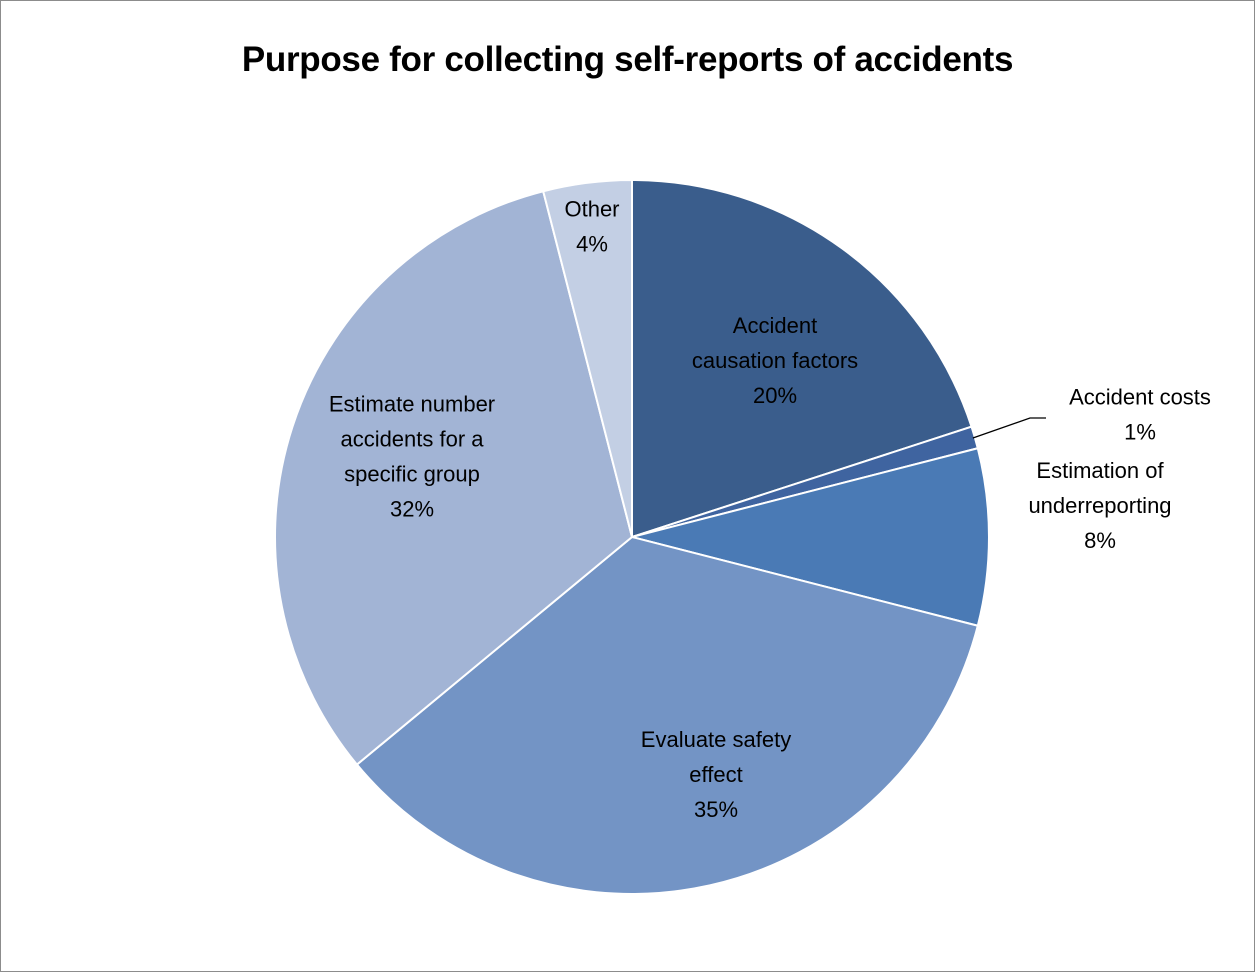 Image resolution: width=1255 pixels, height=972 pixels. Describe the element at coordinates (1140, 431) in the screenshot. I see `slice-percent-label: 1%` at that location.